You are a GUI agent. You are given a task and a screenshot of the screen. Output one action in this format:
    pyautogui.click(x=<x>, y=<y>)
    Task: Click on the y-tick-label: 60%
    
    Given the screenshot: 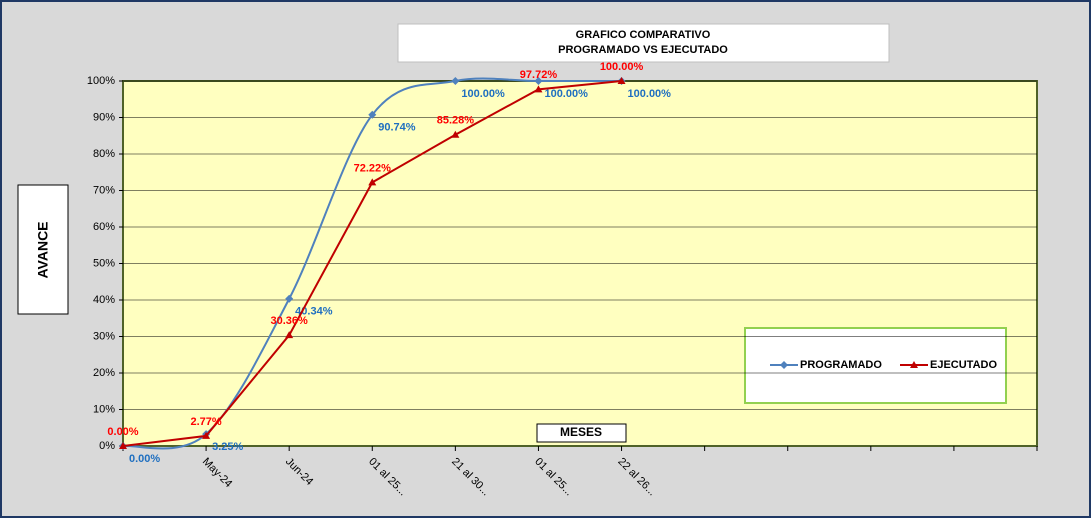 What is the action you would take?
    pyautogui.click(x=104, y=227)
    